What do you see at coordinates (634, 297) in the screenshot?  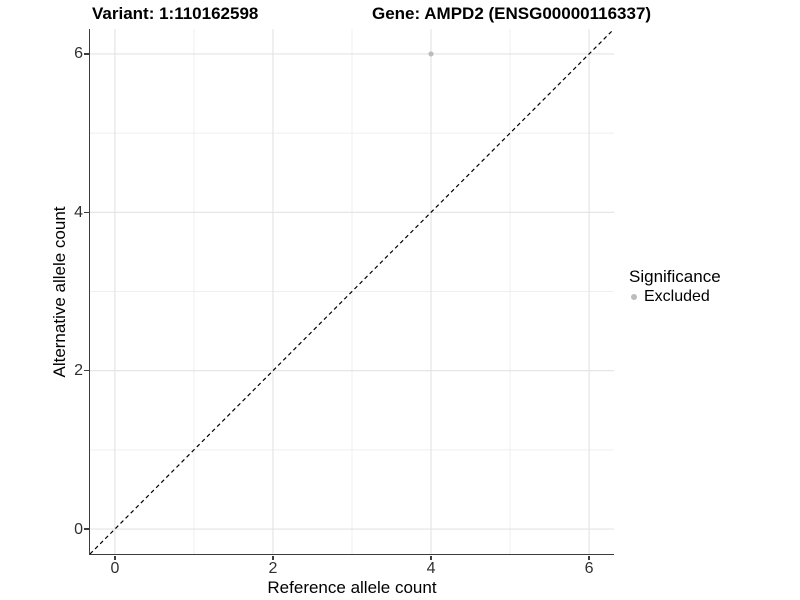 I see `excluded-point-icon` at bounding box center [634, 297].